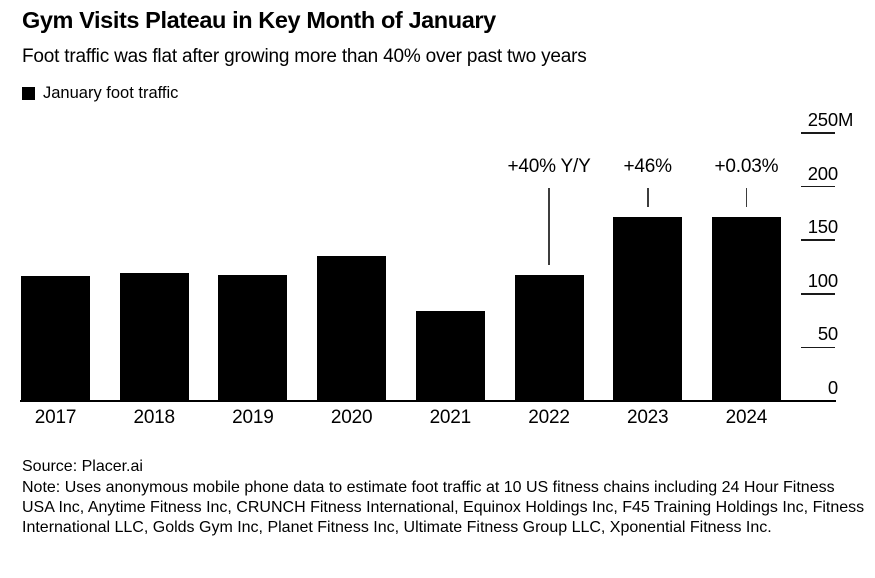 The image size is (875, 578). Describe the element at coordinates (55, 338) in the screenshot. I see `bar-2017` at that location.